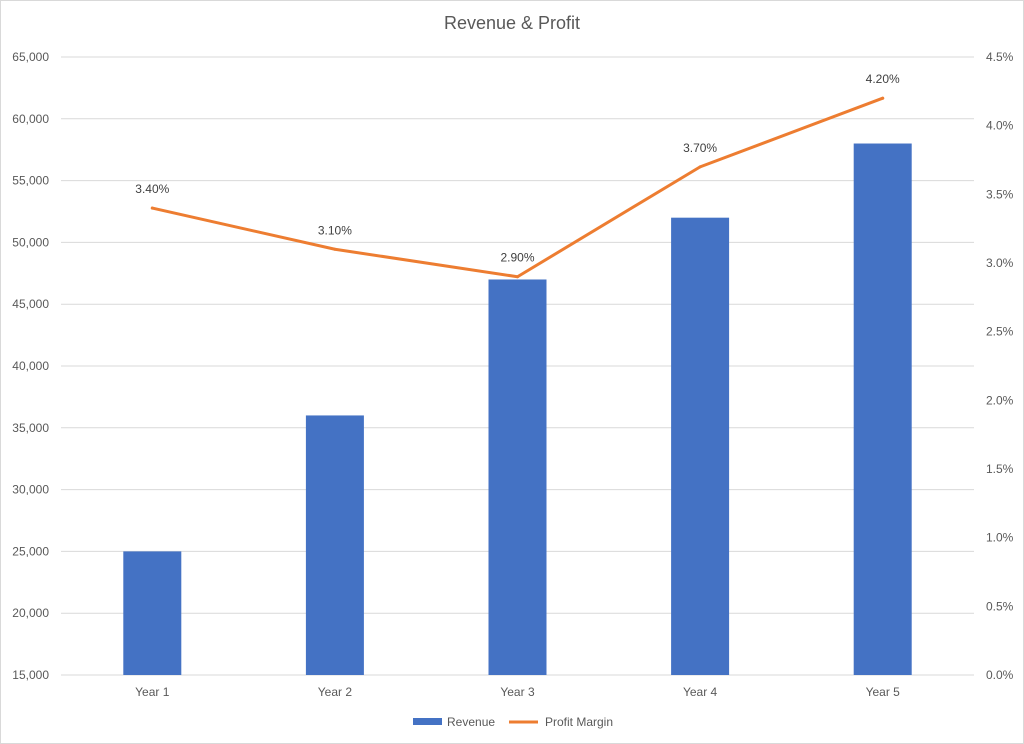  What do you see at coordinates (471, 722) in the screenshot?
I see `legend-label-revenue: Revenue` at bounding box center [471, 722].